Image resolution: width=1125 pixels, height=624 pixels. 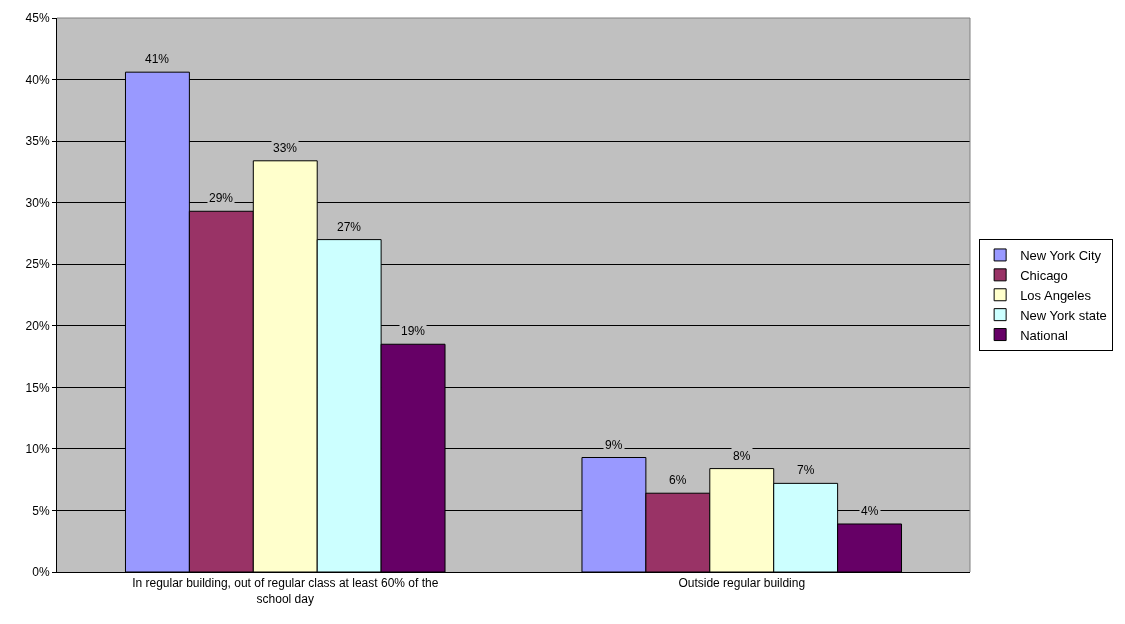 What do you see at coordinates (806, 470) in the screenshot?
I see `data-label: 7%` at bounding box center [806, 470].